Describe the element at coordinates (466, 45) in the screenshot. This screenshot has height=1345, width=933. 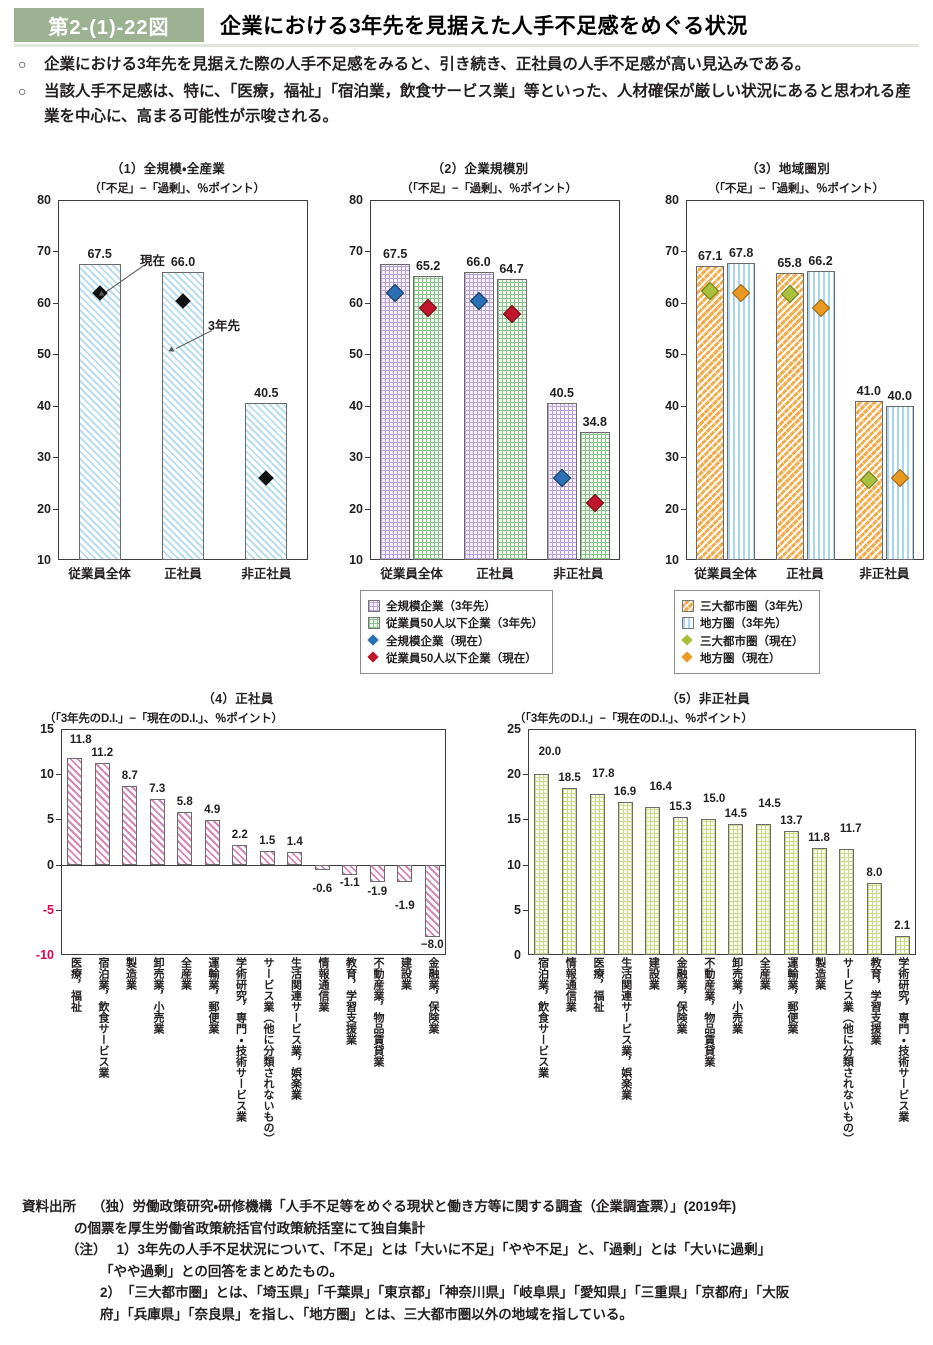
I see `title-divider` at that location.